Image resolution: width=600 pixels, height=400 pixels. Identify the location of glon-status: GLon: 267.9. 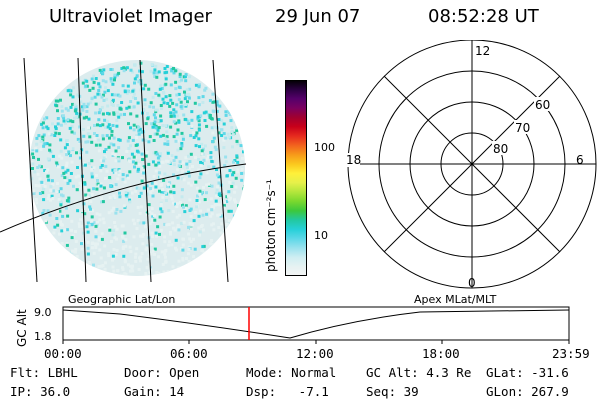
(527, 391).